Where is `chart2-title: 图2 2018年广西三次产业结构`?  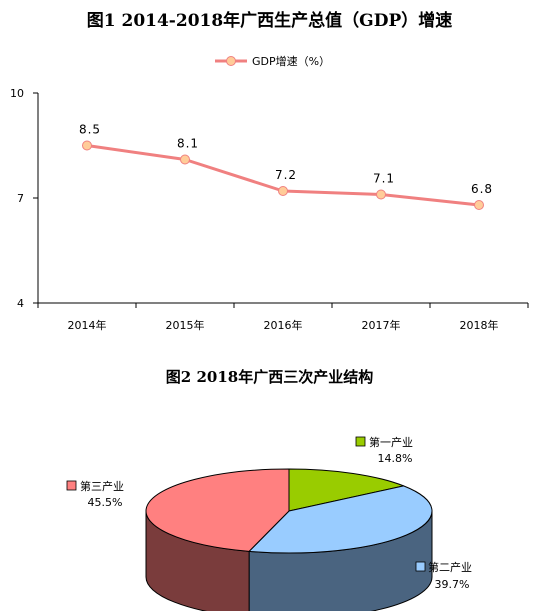 chart2-title: 图2 2018年广西三次产业结构 is located at coordinates (269, 377).